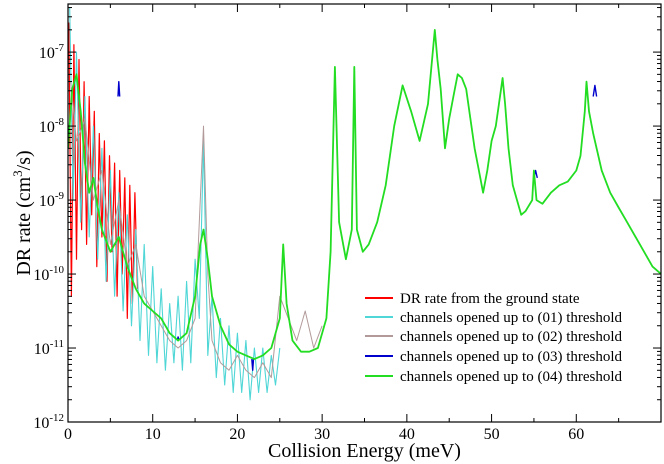 The image size is (664, 464). I want to click on legend-entry-1: channels opened up to (01) threshold, so click(494, 318).